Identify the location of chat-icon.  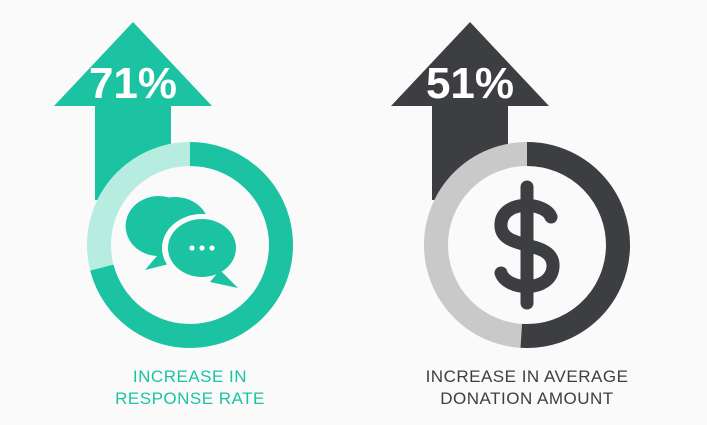
(183, 242).